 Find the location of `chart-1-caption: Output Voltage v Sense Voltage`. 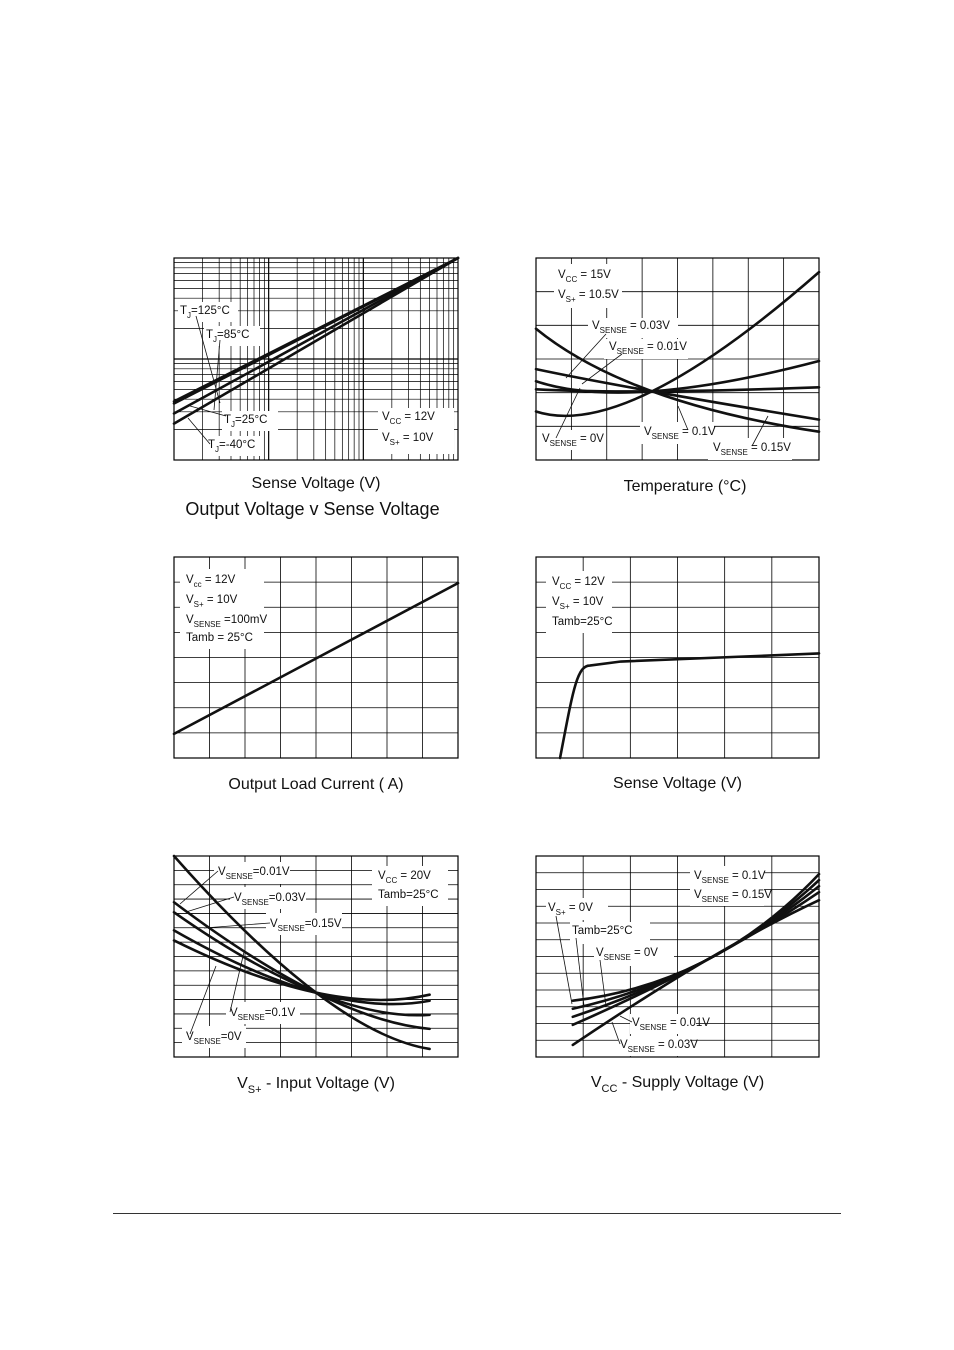

chart-1-caption: Output Voltage v Sense Voltage is located at coordinates (312, 509).